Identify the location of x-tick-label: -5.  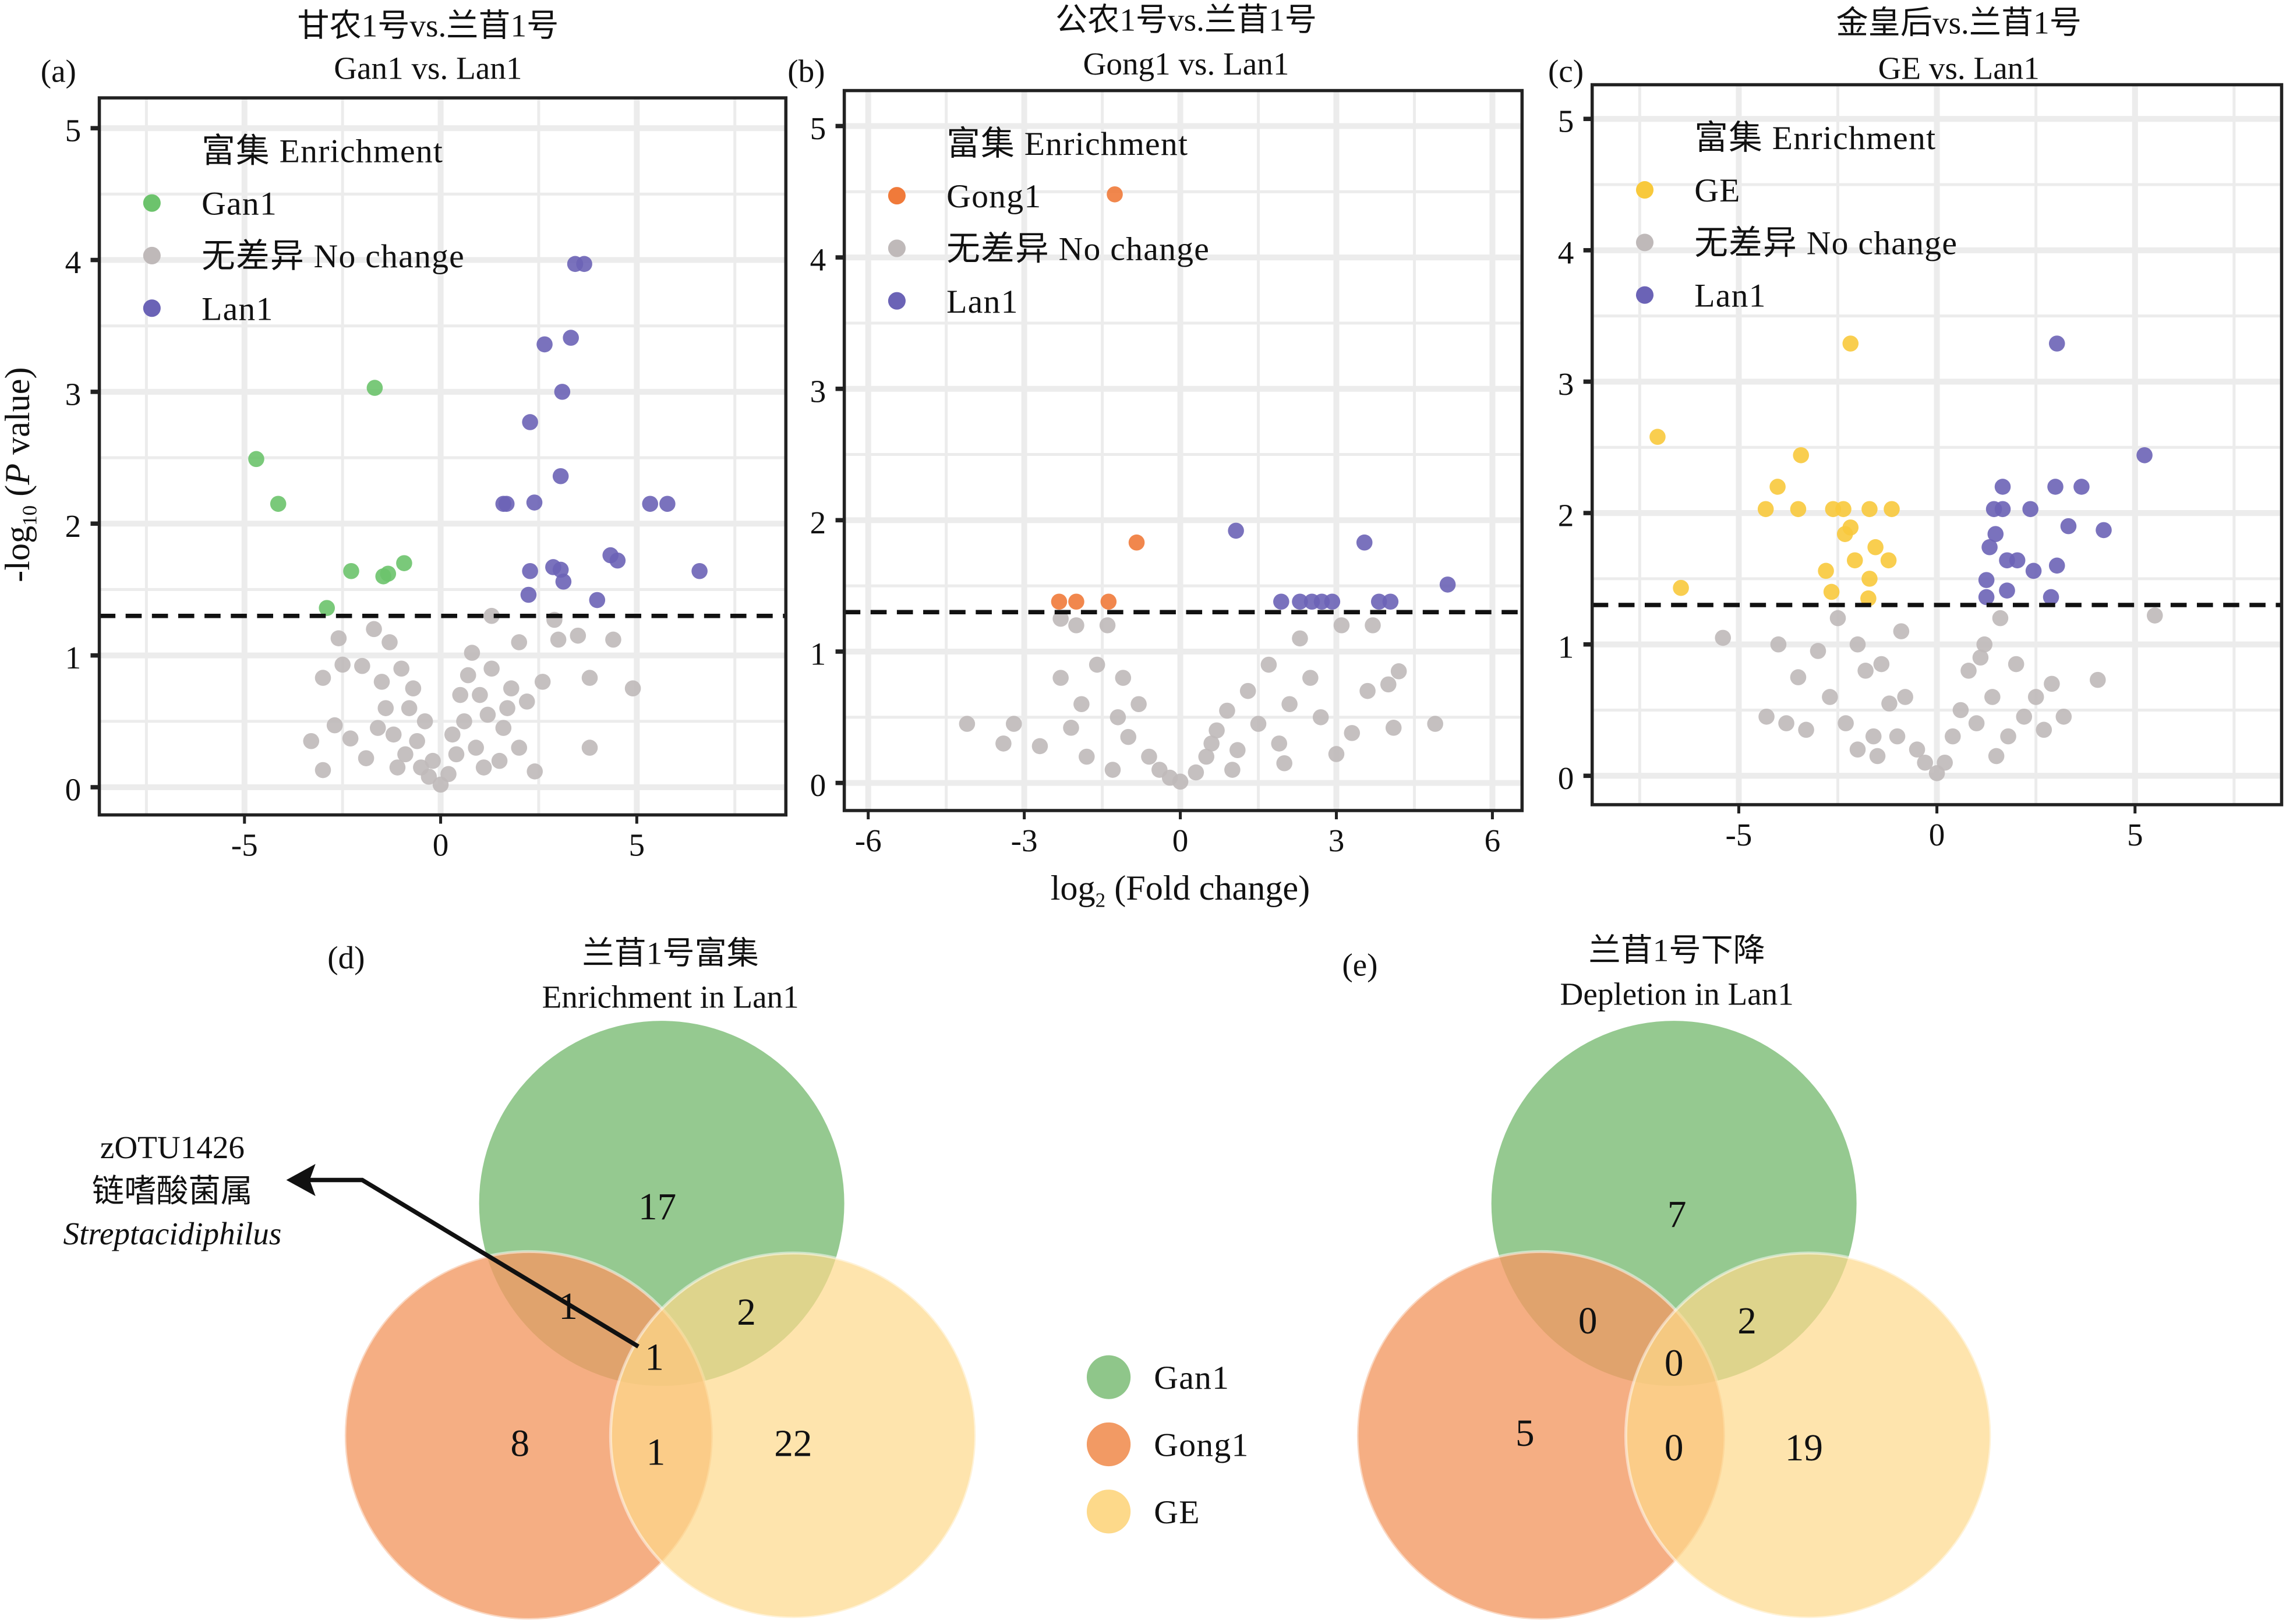
(244, 845).